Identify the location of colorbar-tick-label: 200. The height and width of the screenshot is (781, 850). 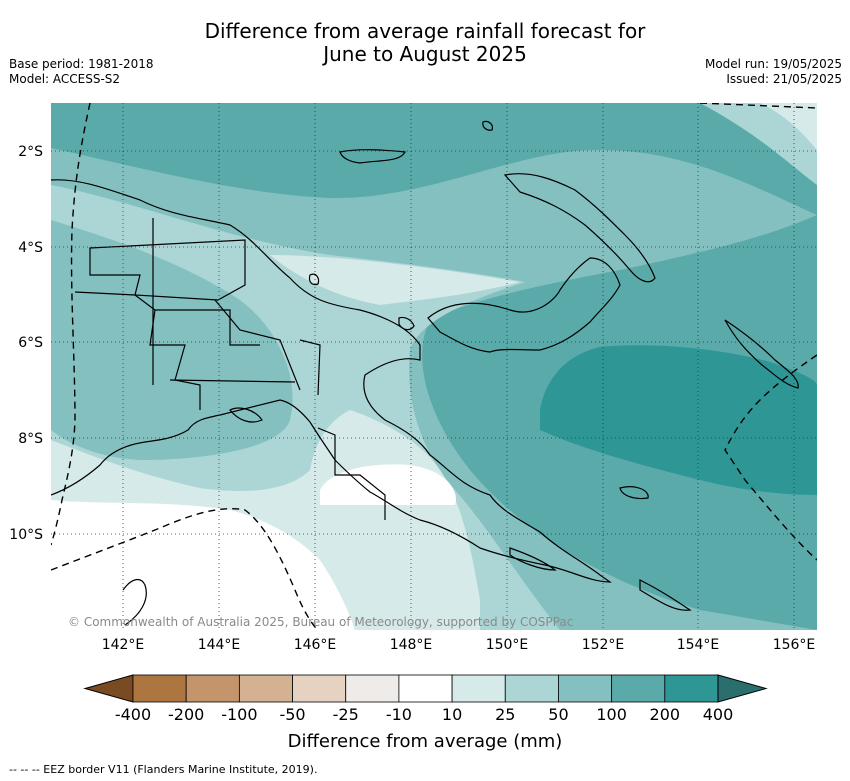
(665, 714).